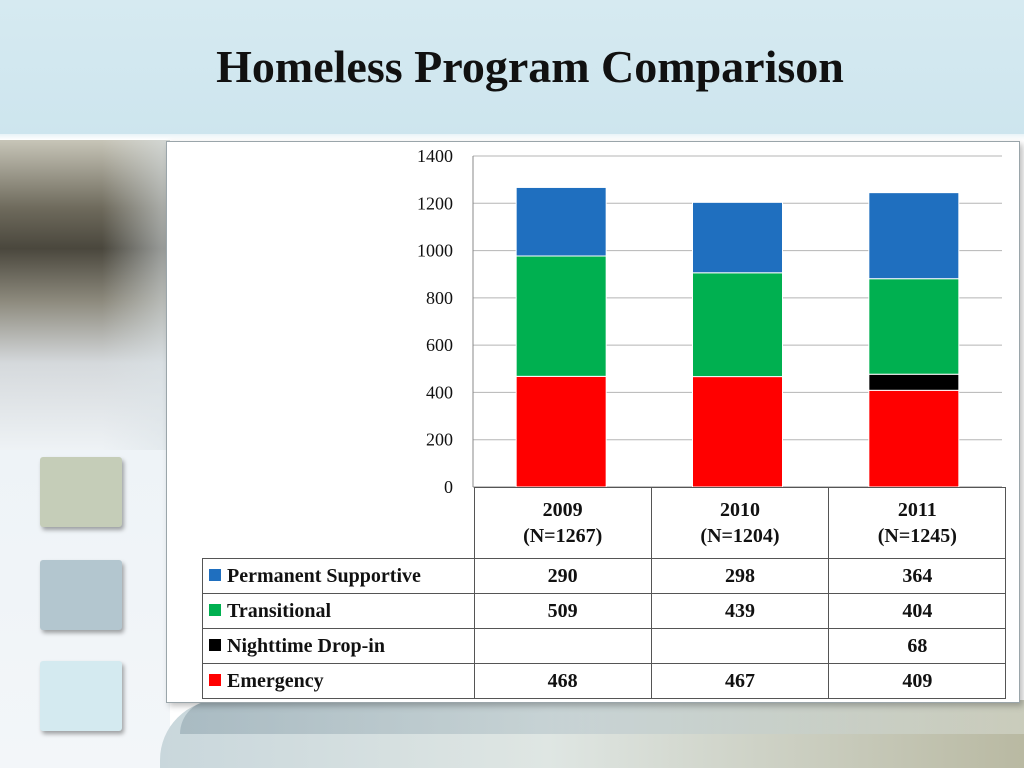 The height and width of the screenshot is (768, 1024). Describe the element at coordinates (917, 611) in the screenshot. I see `data-label: 404` at that location.